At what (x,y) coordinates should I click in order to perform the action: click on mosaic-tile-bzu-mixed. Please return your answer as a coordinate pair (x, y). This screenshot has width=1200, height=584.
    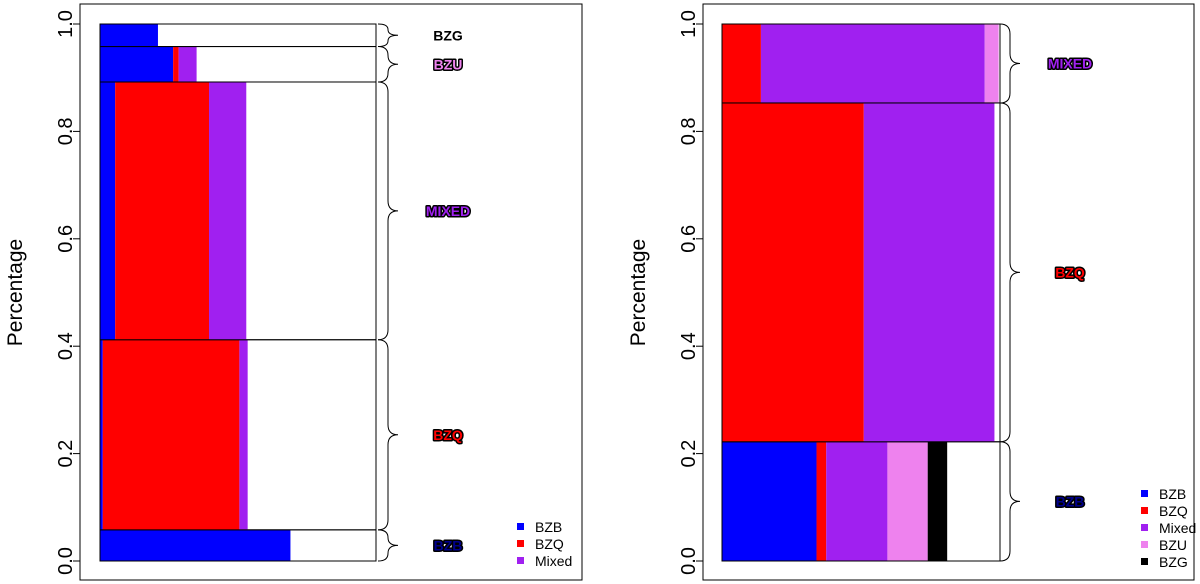
    Looking at the image, I should click on (187, 64).